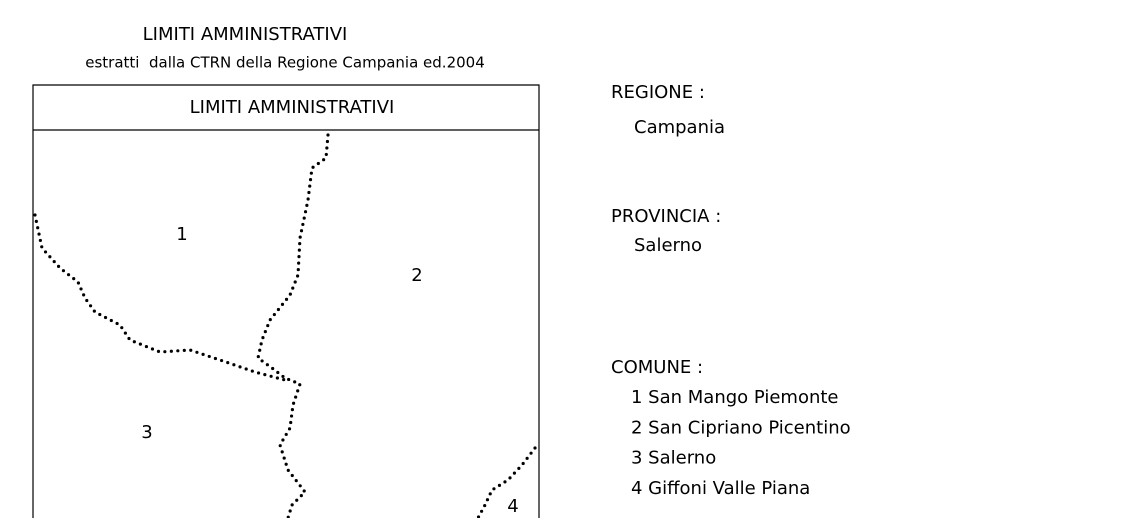  What do you see at coordinates (416, 275) in the screenshot?
I see `area-label: 2` at bounding box center [416, 275].